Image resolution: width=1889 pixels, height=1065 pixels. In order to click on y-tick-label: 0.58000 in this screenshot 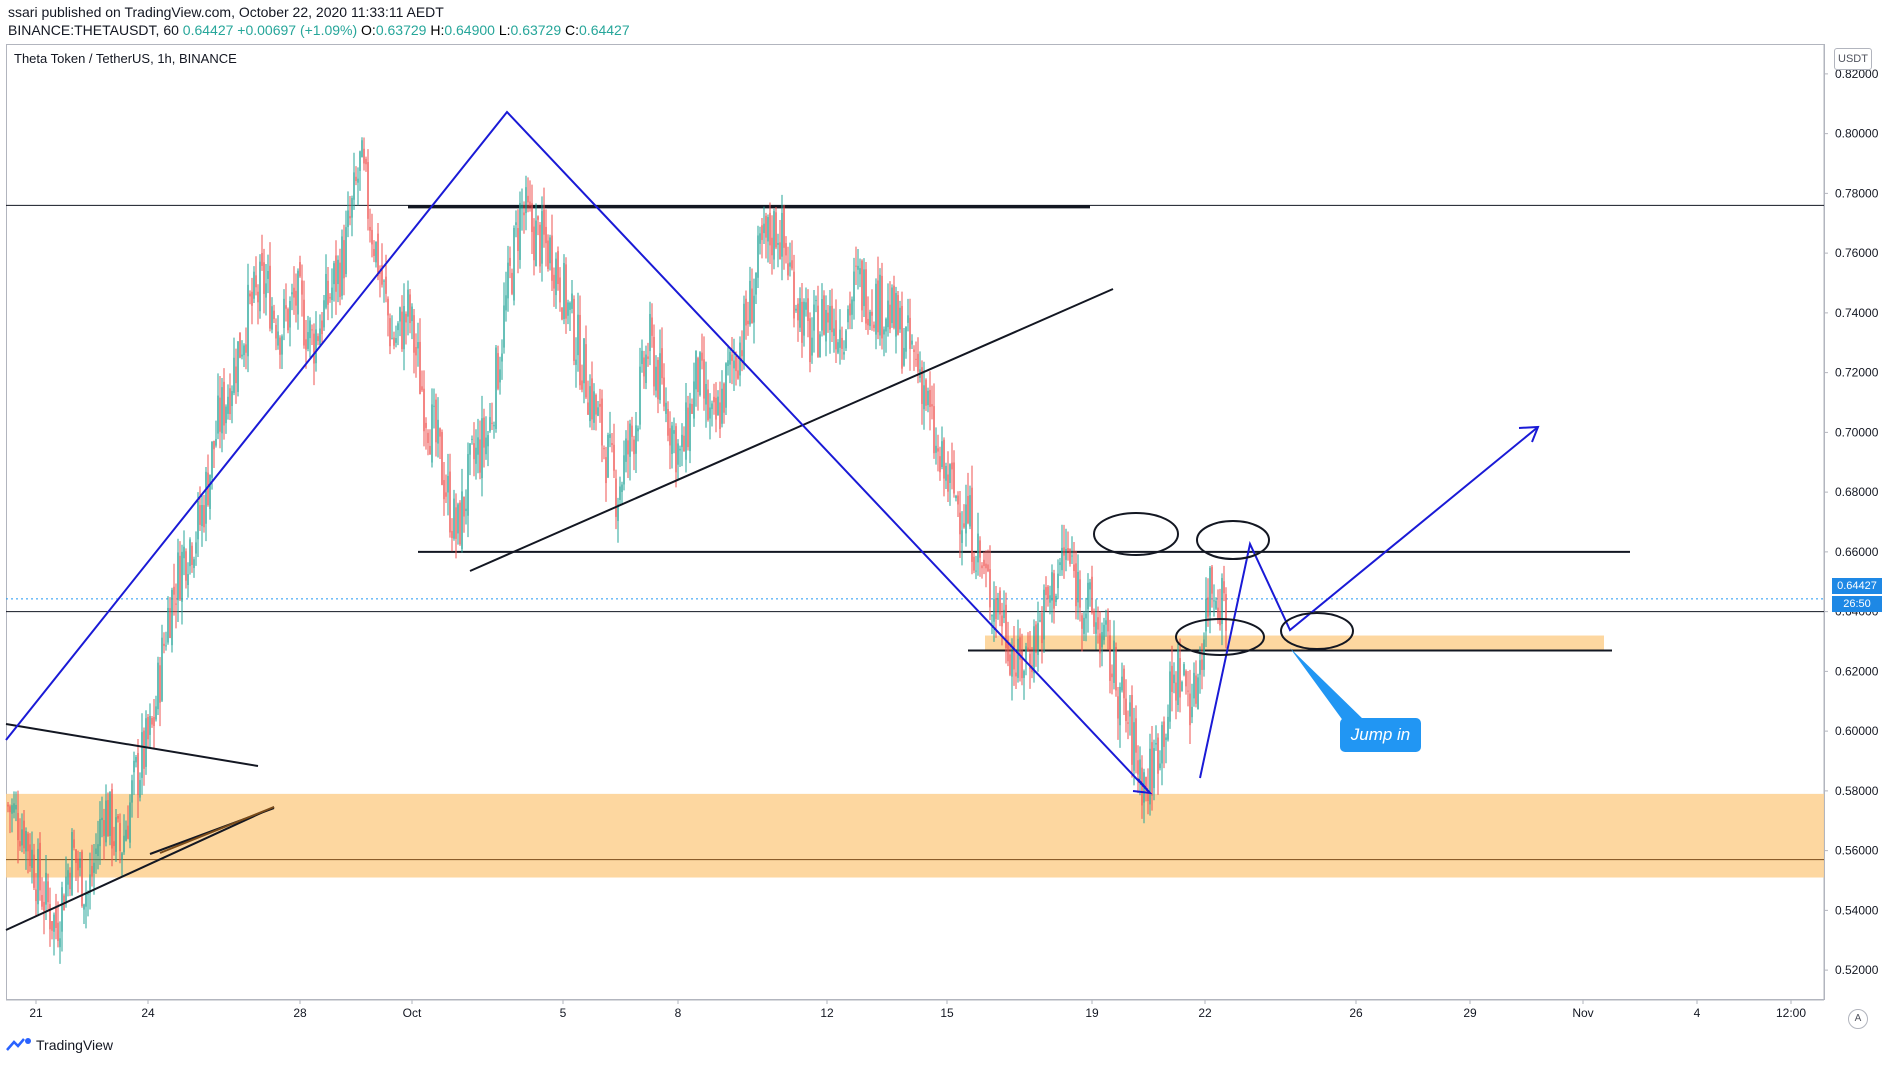, I will do `click(1857, 791)`.